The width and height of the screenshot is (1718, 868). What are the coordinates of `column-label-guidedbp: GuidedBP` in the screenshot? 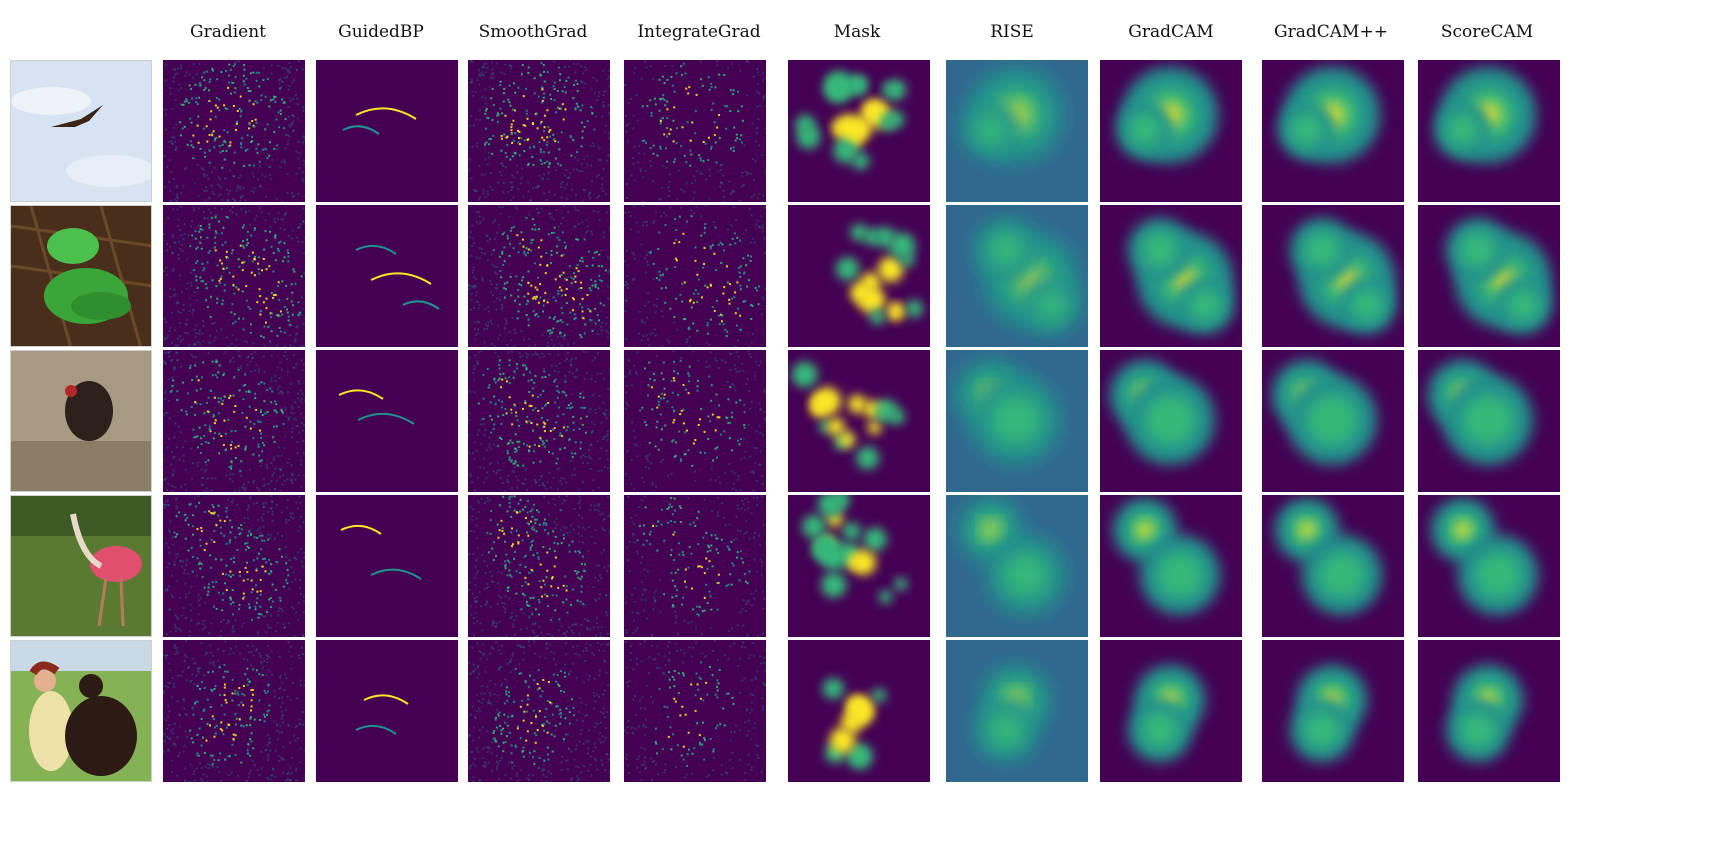 It's located at (381, 32).